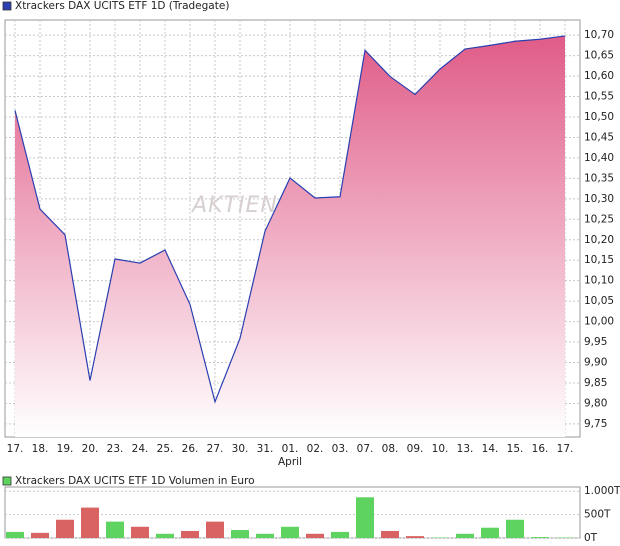 This screenshot has height=546, width=620. Describe the element at coordinates (602, 491) in the screenshot. I see `y-tick-label: 1.000T` at that location.